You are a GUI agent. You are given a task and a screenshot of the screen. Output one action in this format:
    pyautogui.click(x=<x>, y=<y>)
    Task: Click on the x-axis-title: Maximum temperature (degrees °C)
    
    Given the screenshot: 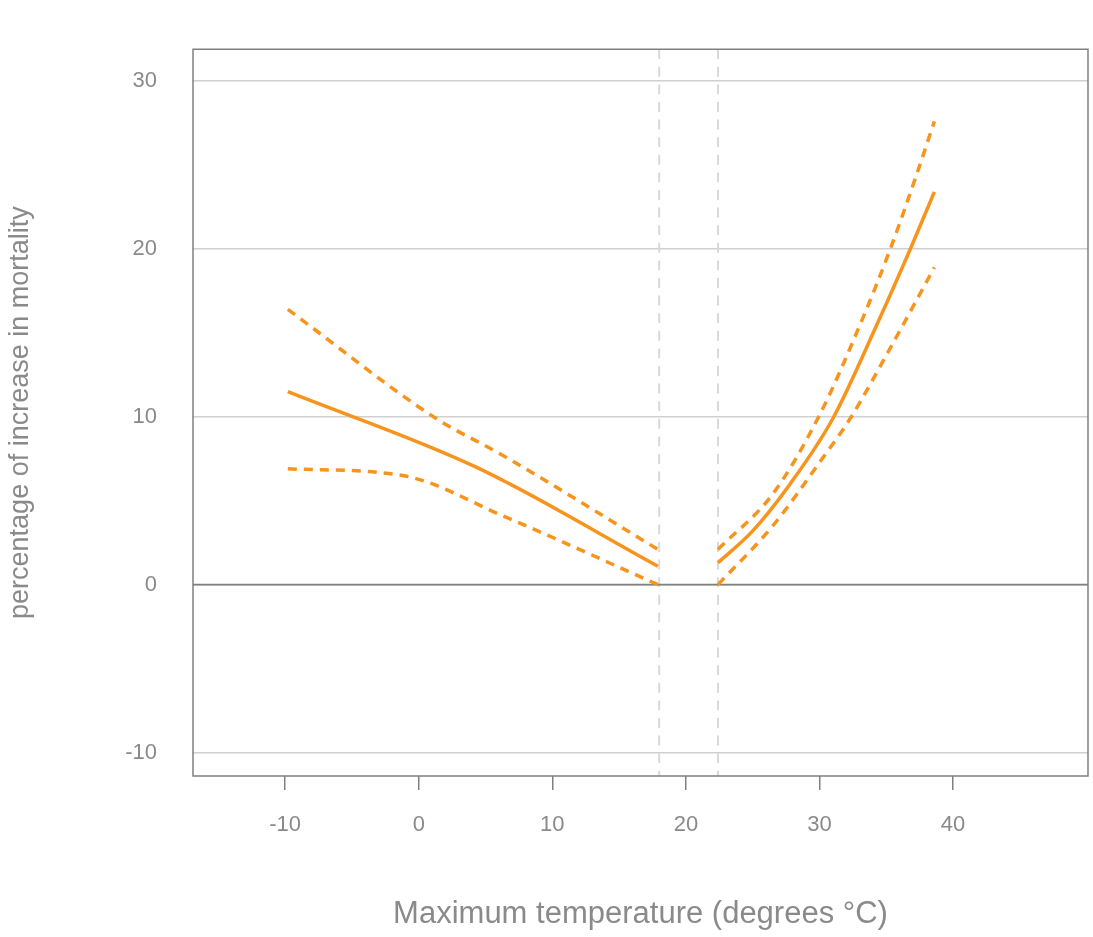 What is the action you would take?
    pyautogui.click(x=640, y=912)
    